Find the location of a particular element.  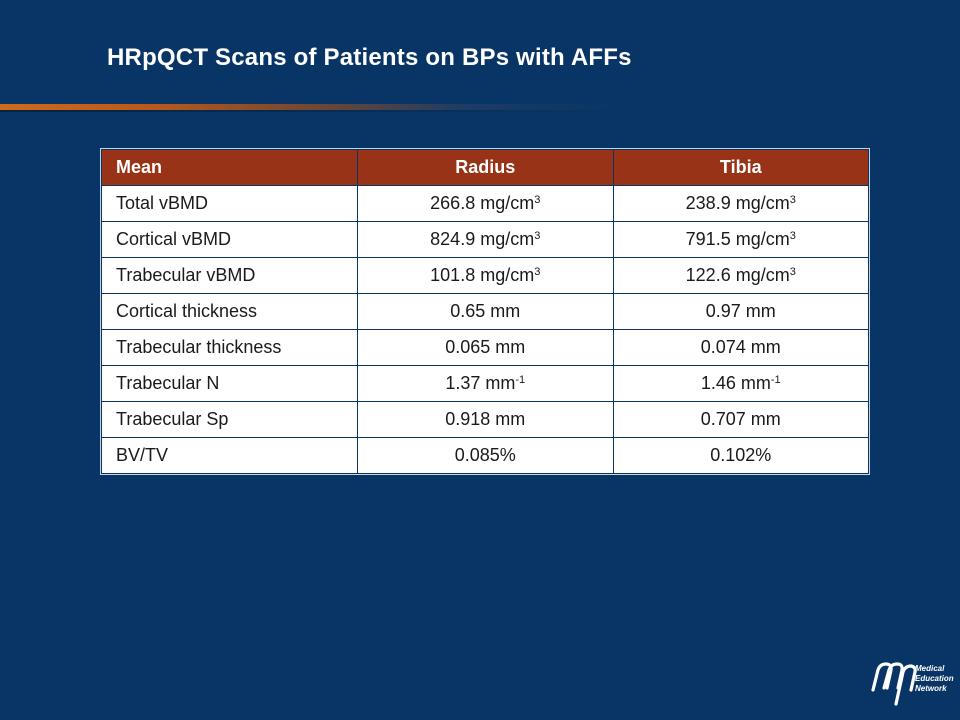

tibia-value-text: 0.97 mm is located at coordinates (740, 311).